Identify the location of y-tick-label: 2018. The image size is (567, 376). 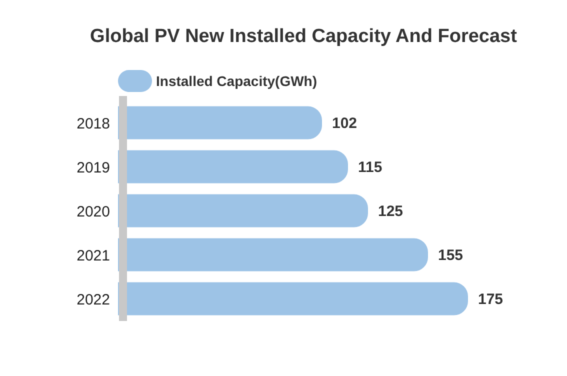
(93, 123).